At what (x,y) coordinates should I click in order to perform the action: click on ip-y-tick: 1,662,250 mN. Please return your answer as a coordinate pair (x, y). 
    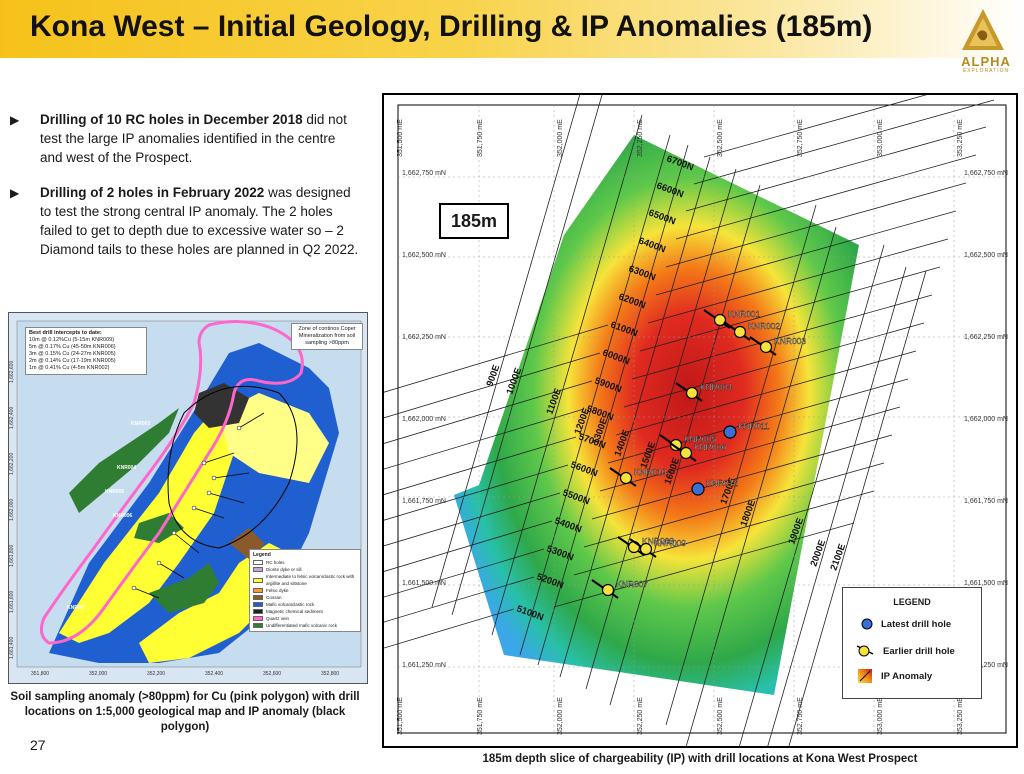
    Looking at the image, I should click on (986, 337).